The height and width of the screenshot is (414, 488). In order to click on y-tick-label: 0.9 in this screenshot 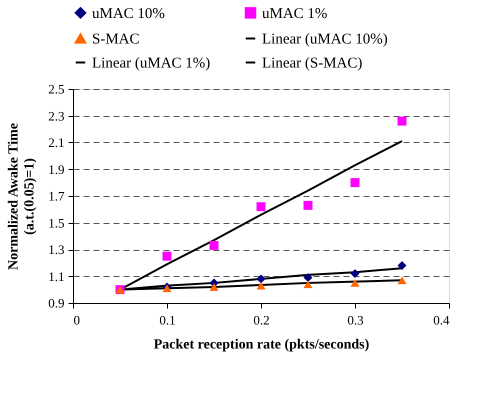, I will do `click(56, 303)`.